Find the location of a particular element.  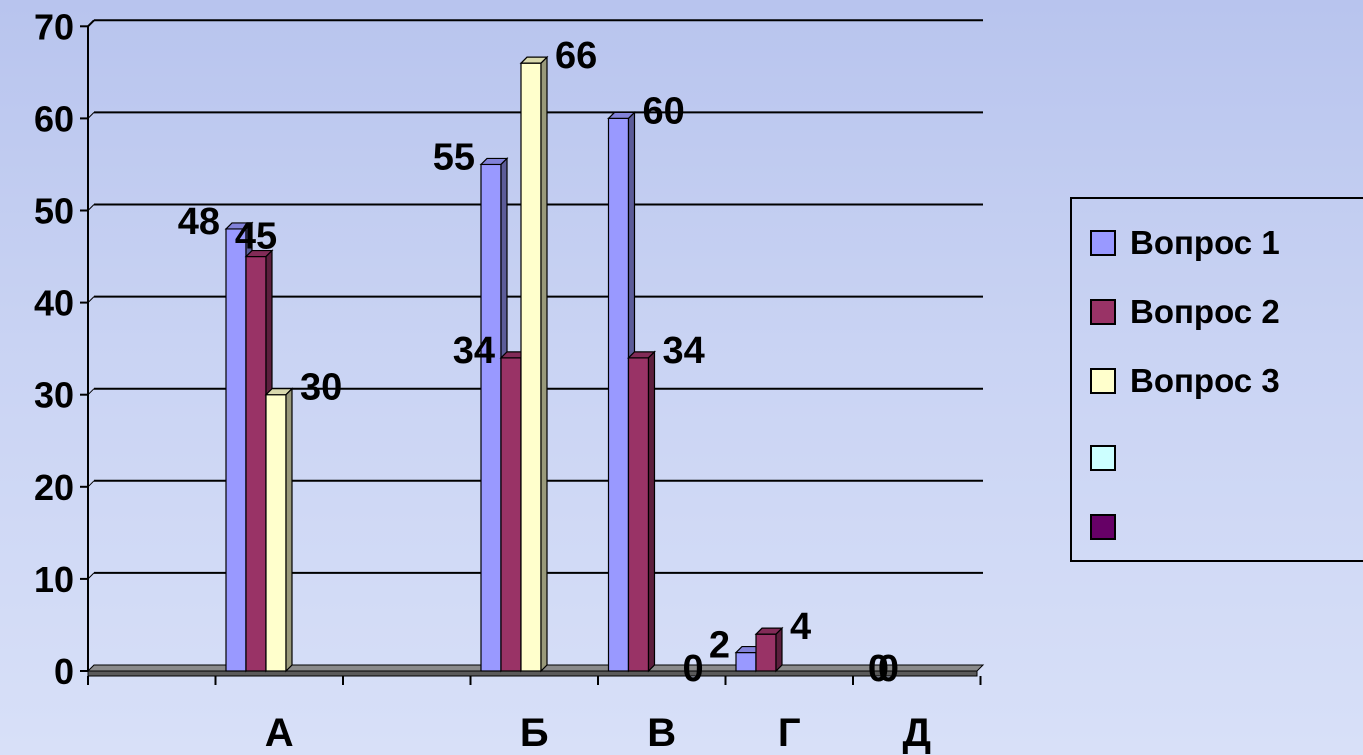

legend-item: Вопрос 1 is located at coordinates (1185, 243).